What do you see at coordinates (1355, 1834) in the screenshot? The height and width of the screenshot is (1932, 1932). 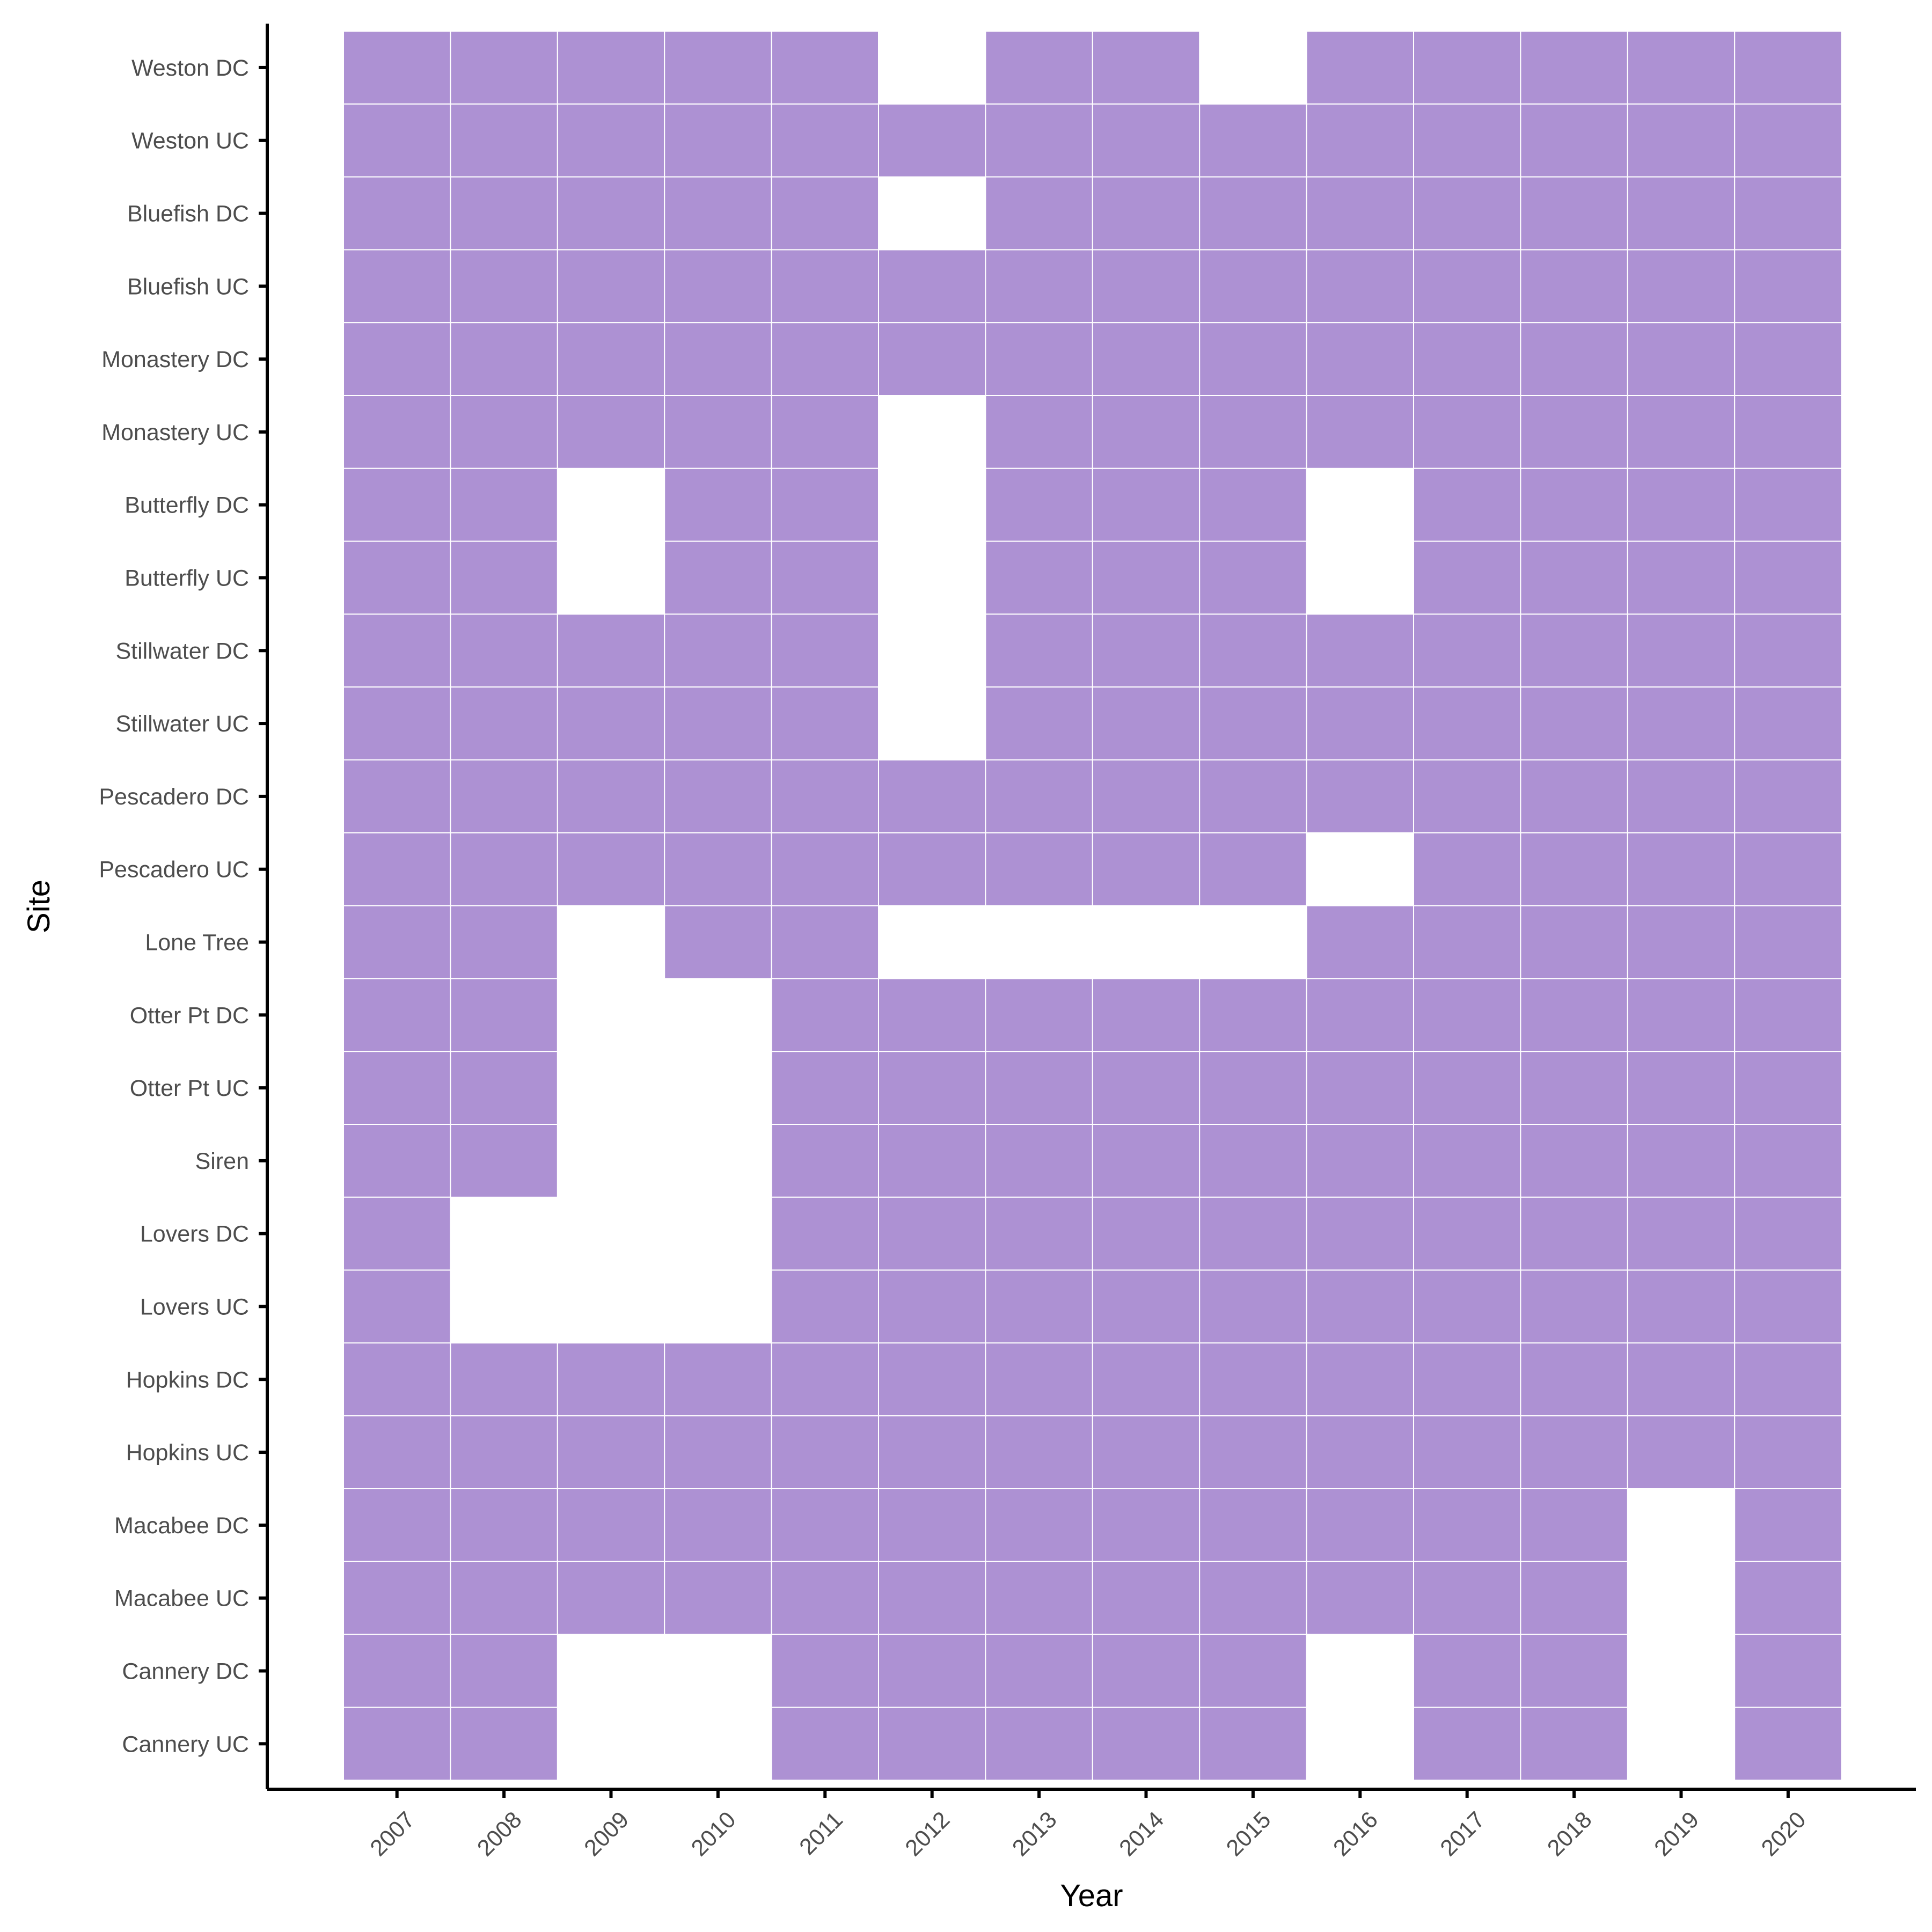 I see `x-tick-label: 2016` at bounding box center [1355, 1834].